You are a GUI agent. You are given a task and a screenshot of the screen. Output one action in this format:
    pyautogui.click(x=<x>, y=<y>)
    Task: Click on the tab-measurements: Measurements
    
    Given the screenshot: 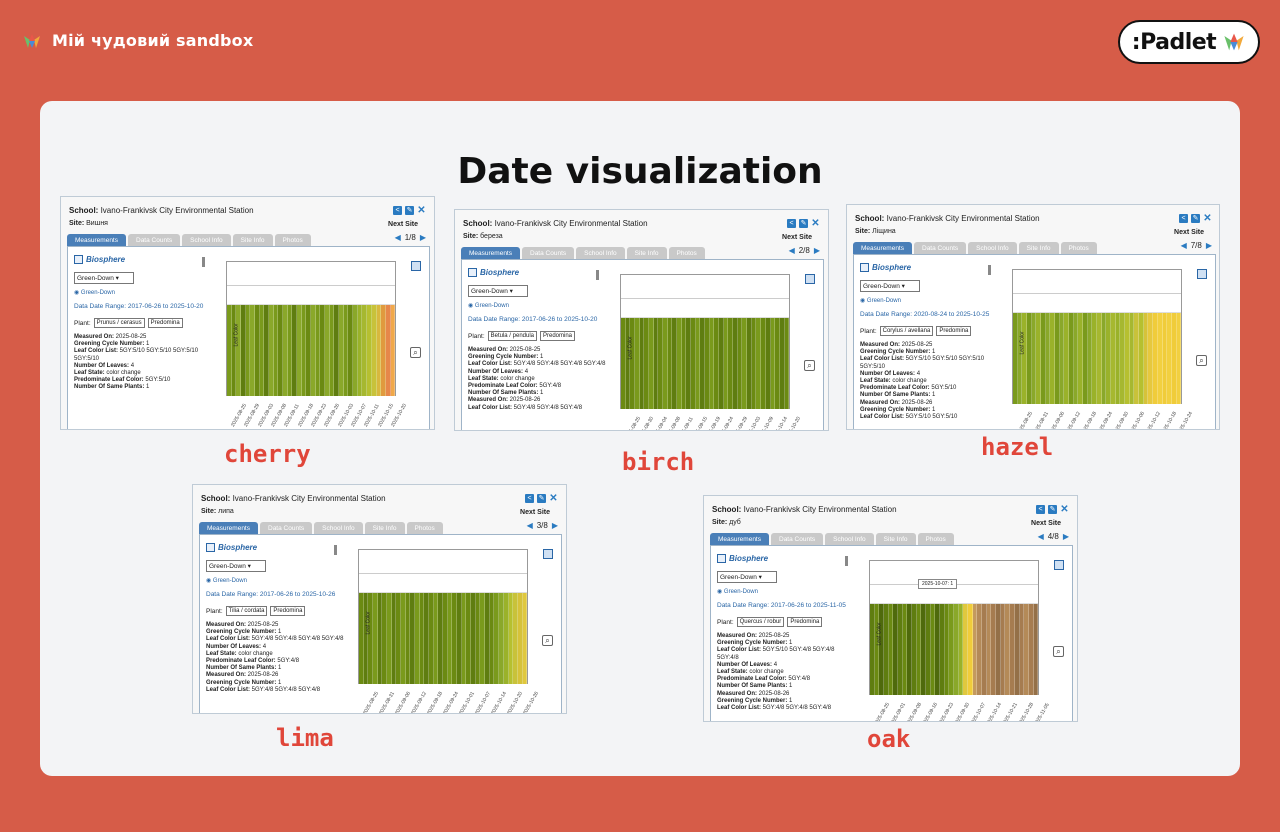 What is the action you would take?
    pyautogui.click(x=490, y=253)
    